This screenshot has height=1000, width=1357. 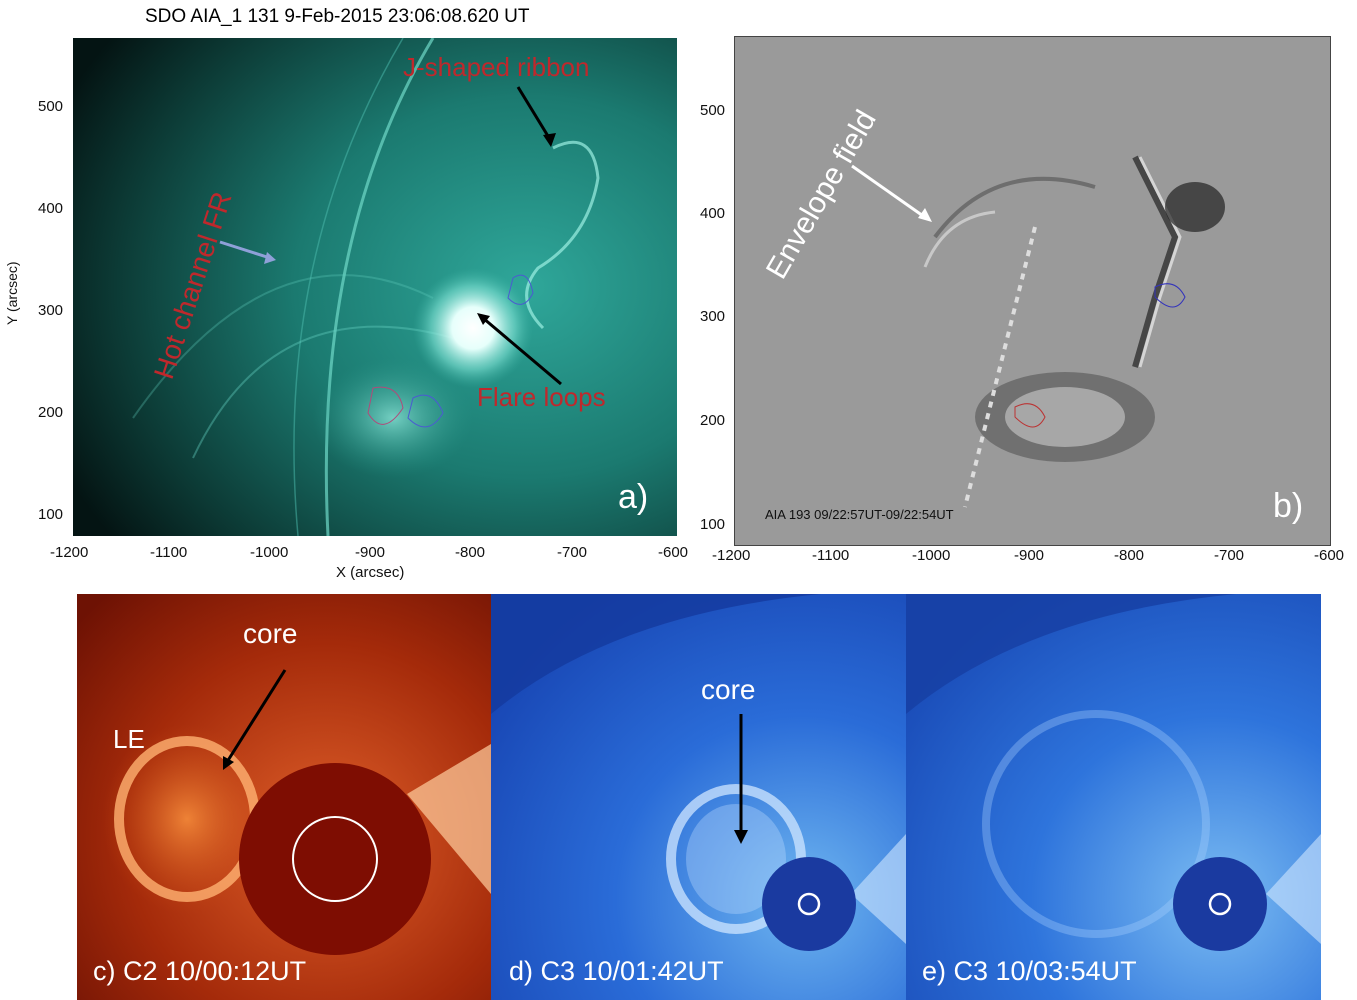 What do you see at coordinates (633, 497) in the screenshot?
I see `panel-a-letter: a)` at bounding box center [633, 497].